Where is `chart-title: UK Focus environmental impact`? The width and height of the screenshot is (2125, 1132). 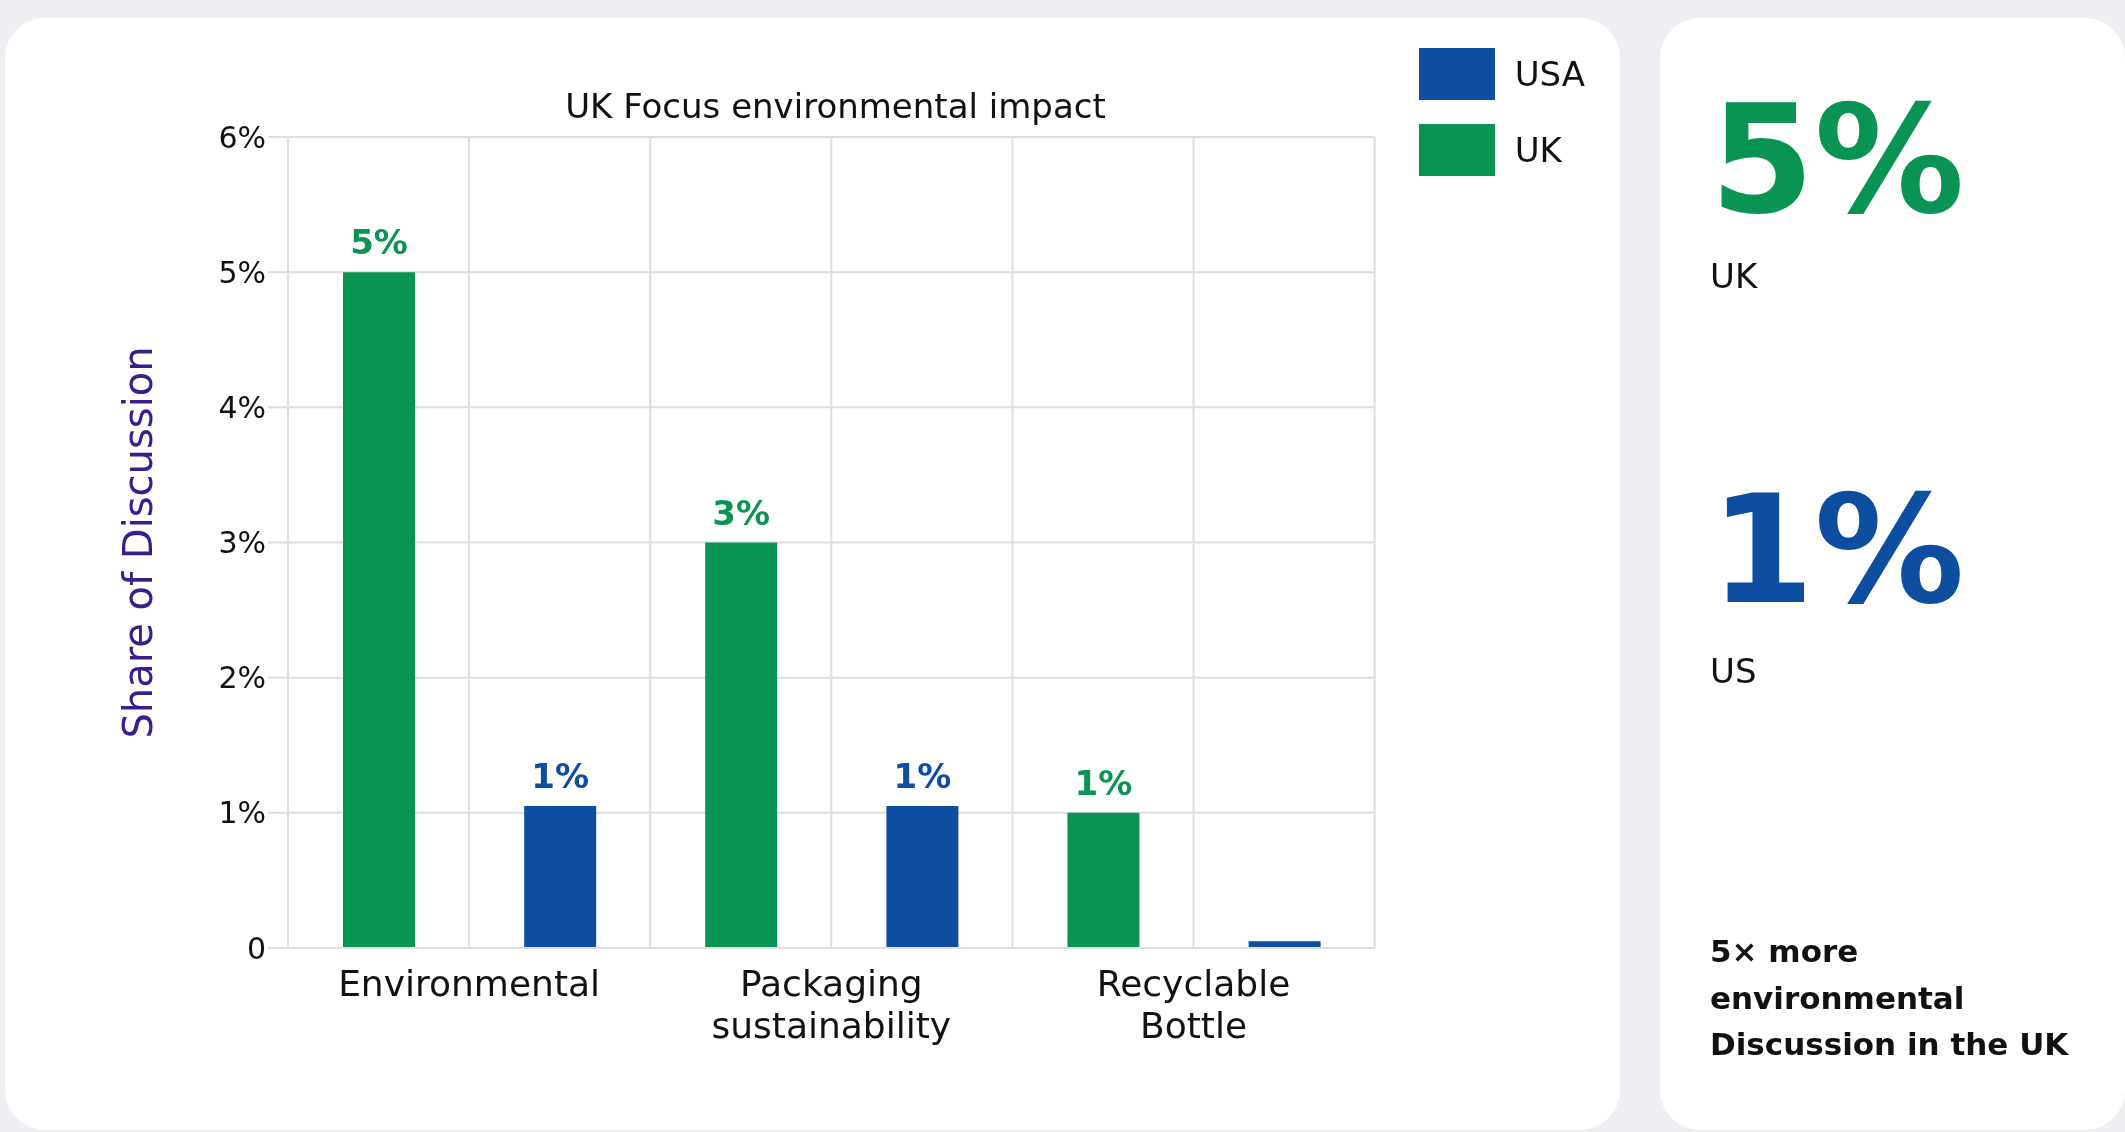
chart-title: UK Focus environmental impact is located at coordinates (835, 106).